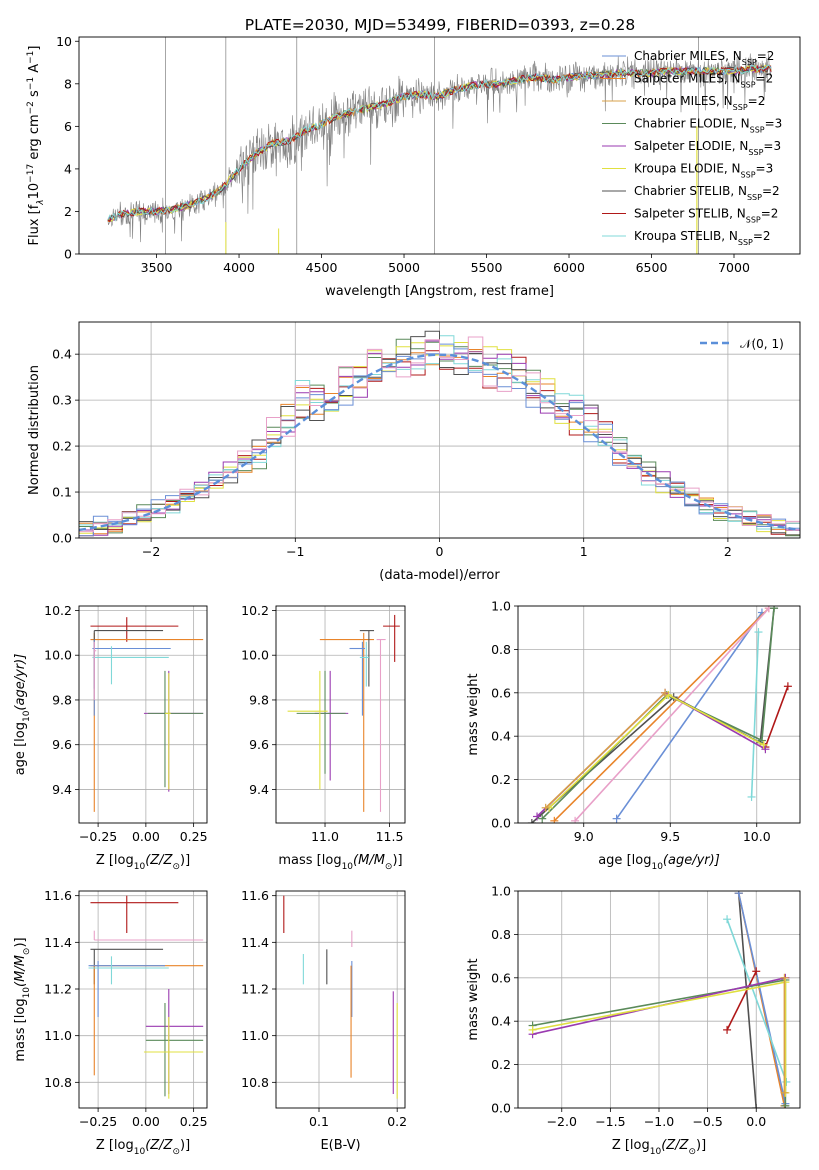  I want to click on x-tick-label: 6000, so click(569, 267).